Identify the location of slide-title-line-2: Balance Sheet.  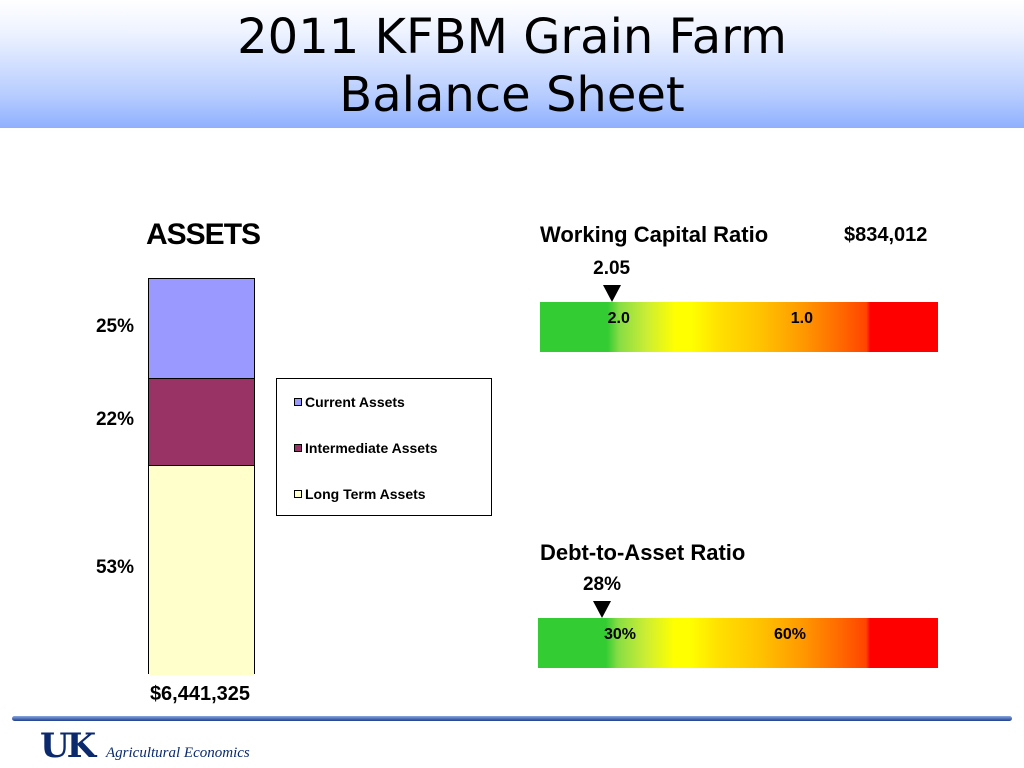
(512, 95).